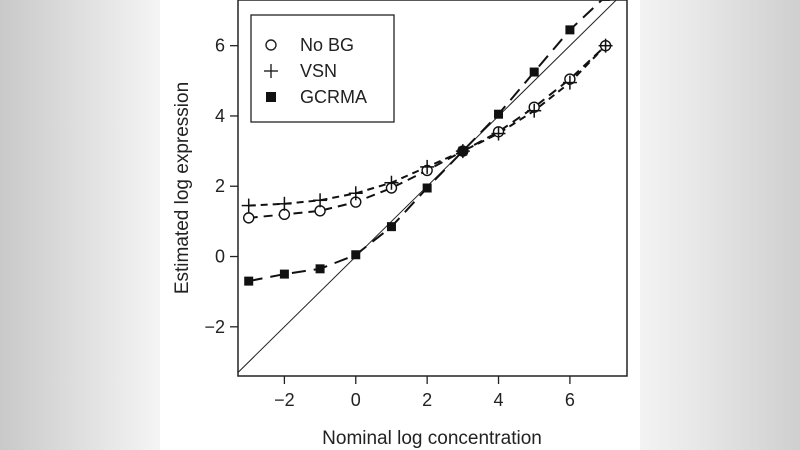 This screenshot has width=800, height=450. I want to click on legend-label-no-bg: No BG, so click(327, 45).